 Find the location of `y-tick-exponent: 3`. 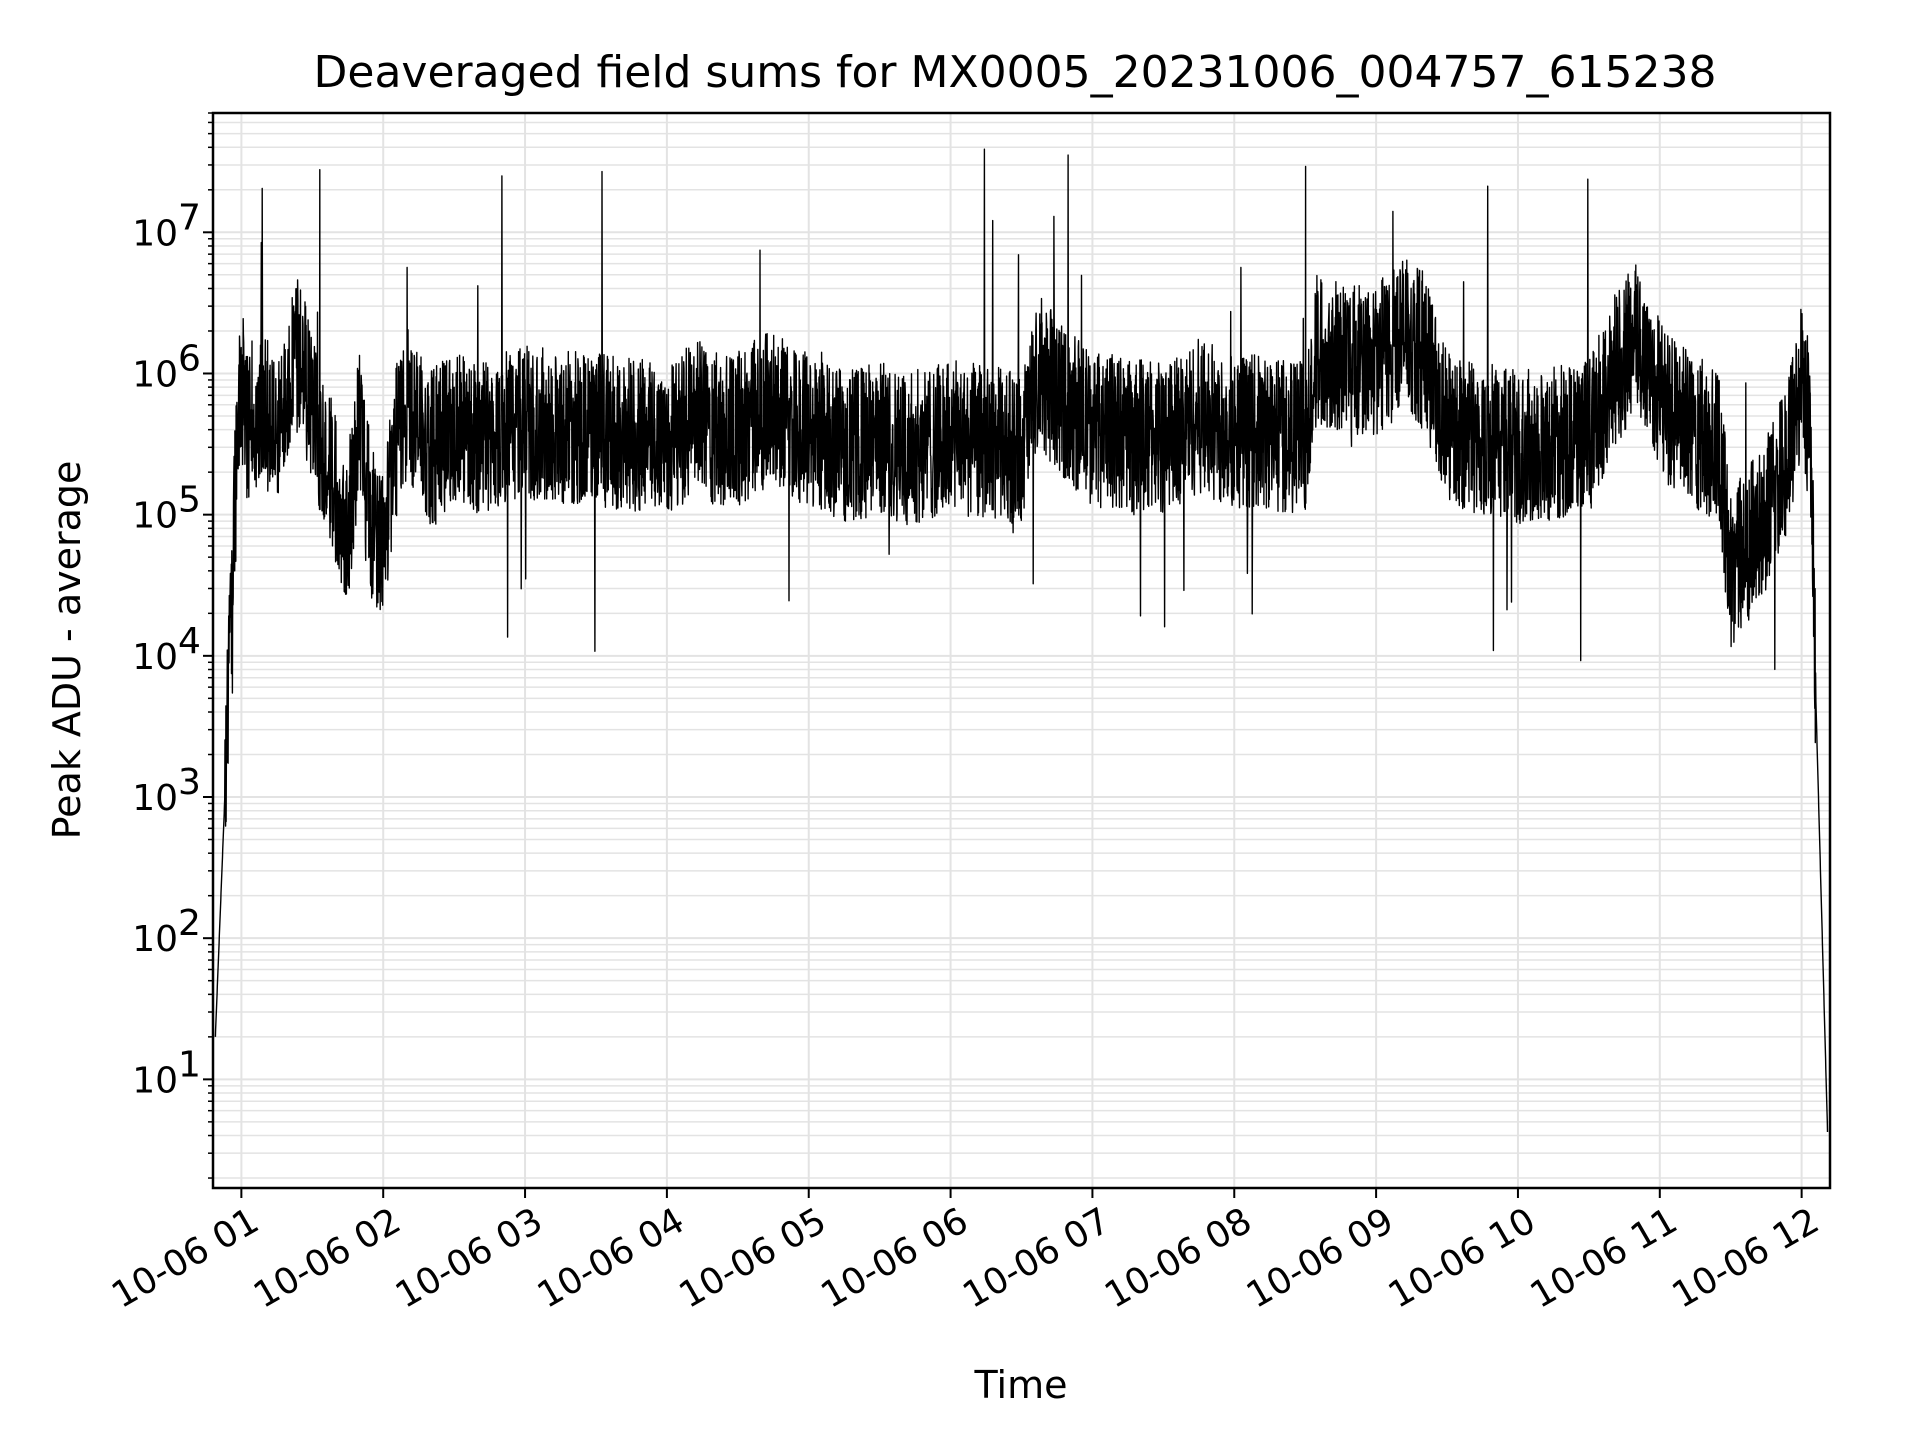

y-tick-exponent: 3 is located at coordinates (189, 782).